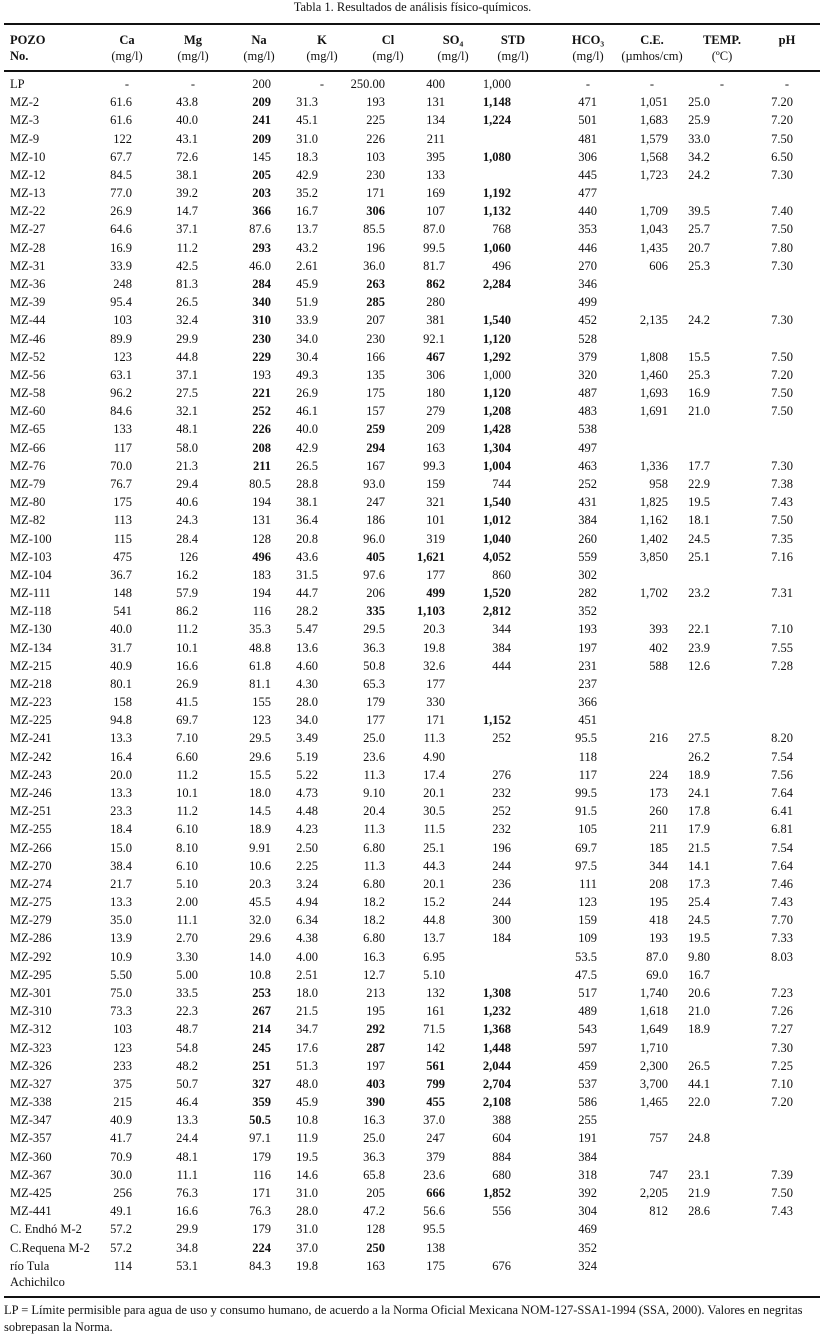 The image size is (825, 1338). What do you see at coordinates (121, 102) in the screenshot?
I see `cell-ca: 61.6` at bounding box center [121, 102].